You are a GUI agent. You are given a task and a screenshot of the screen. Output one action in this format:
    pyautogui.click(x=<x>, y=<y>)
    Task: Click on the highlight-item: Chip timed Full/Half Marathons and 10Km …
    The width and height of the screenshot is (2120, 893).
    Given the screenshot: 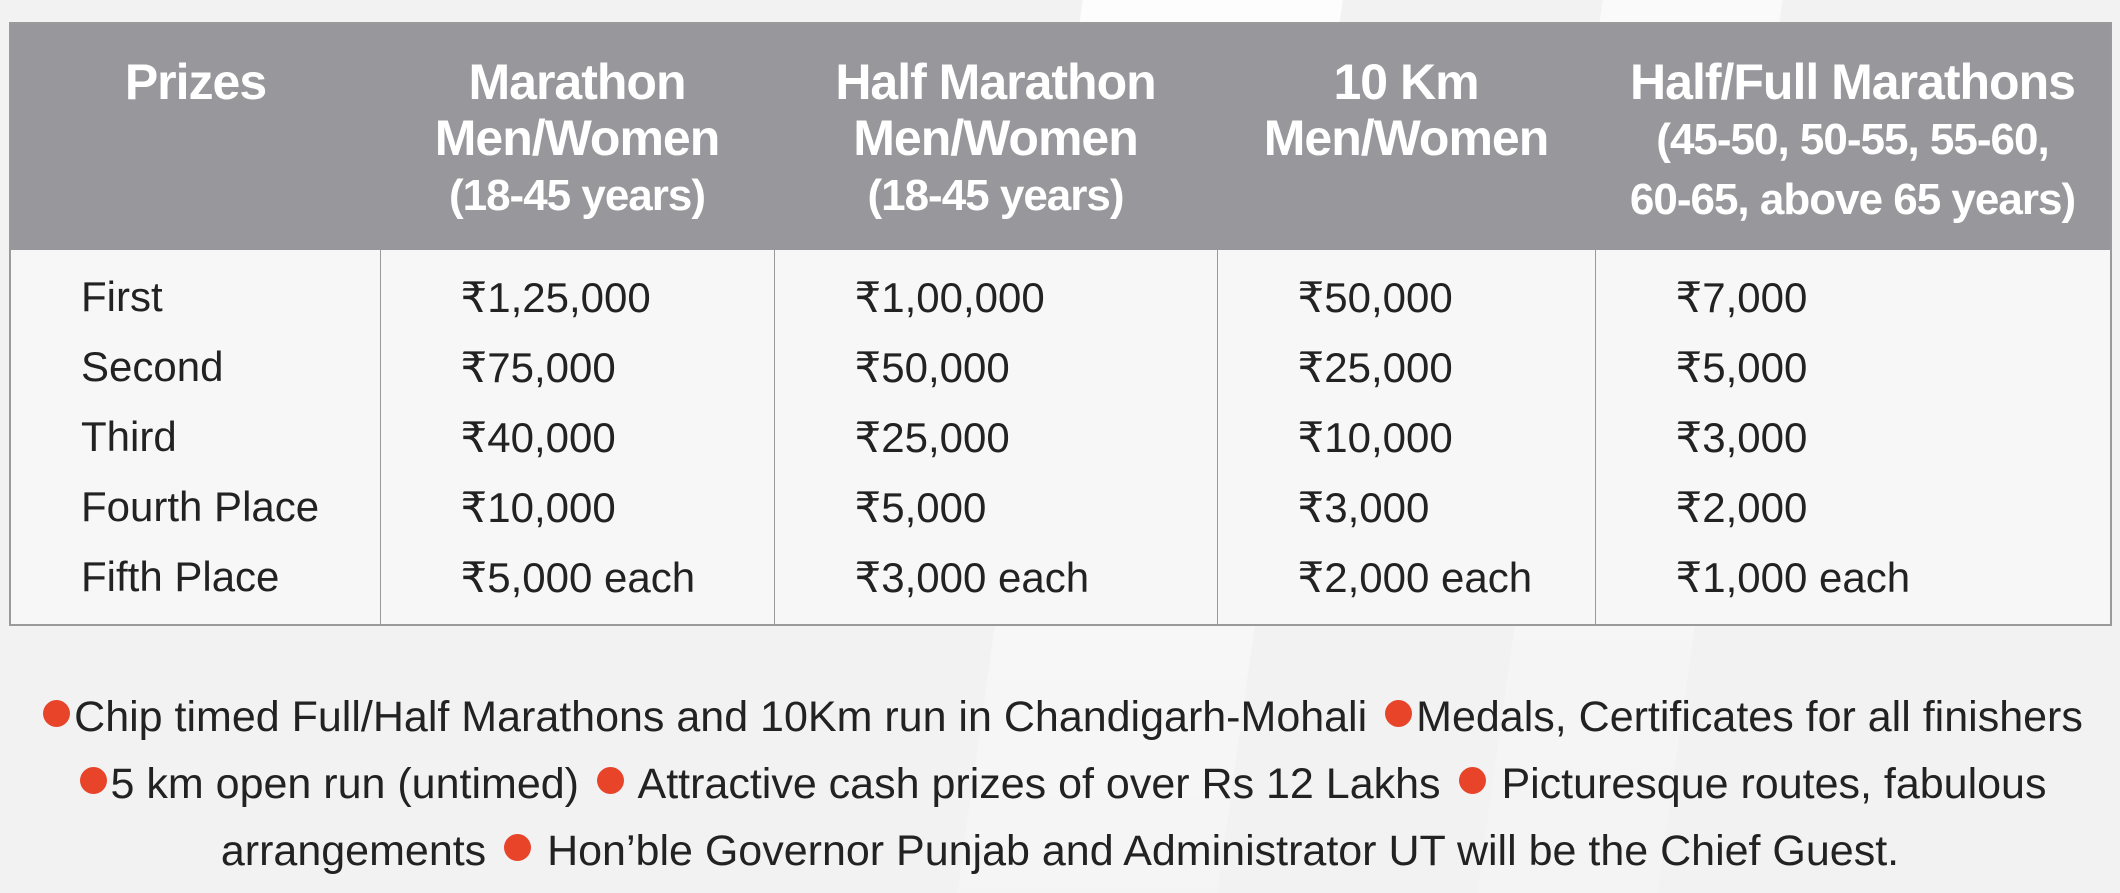 What is the action you would take?
    pyautogui.click(x=721, y=717)
    